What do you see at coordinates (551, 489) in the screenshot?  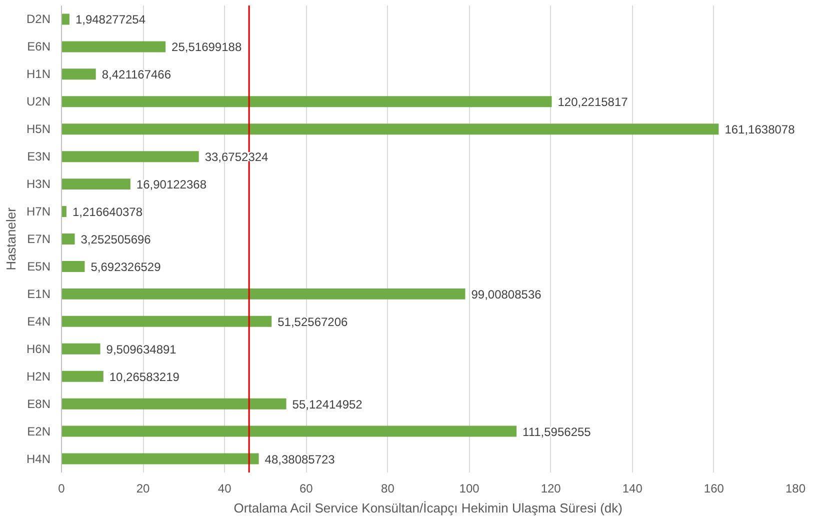 I see `x-tick-label: 120` at bounding box center [551, 489].